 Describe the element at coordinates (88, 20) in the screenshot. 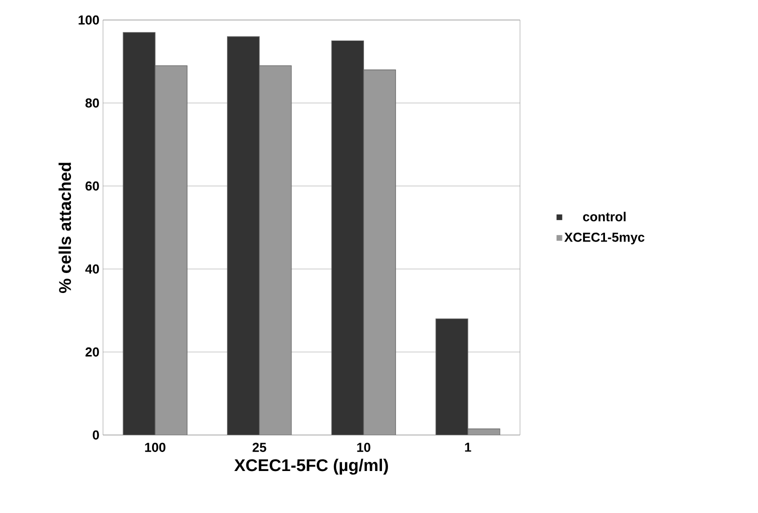

I see `y-tick-label: 100` at that location.